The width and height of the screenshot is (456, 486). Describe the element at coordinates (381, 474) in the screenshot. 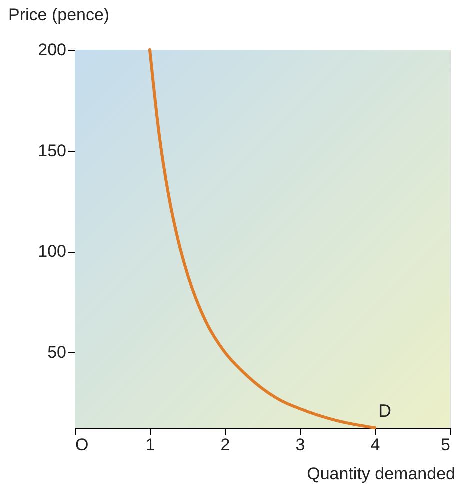

I see `x-axis-title: Quantity demanded` at that location.